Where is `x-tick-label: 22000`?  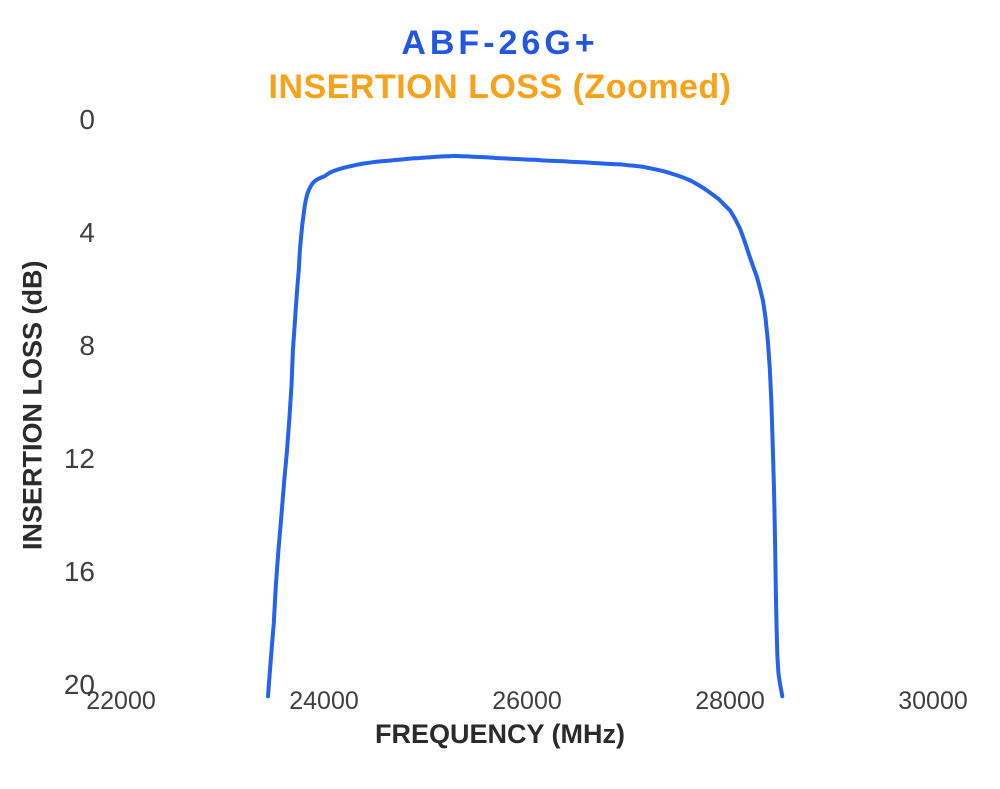 x-tick-label: 22000 is located at coordinates (121, 701).